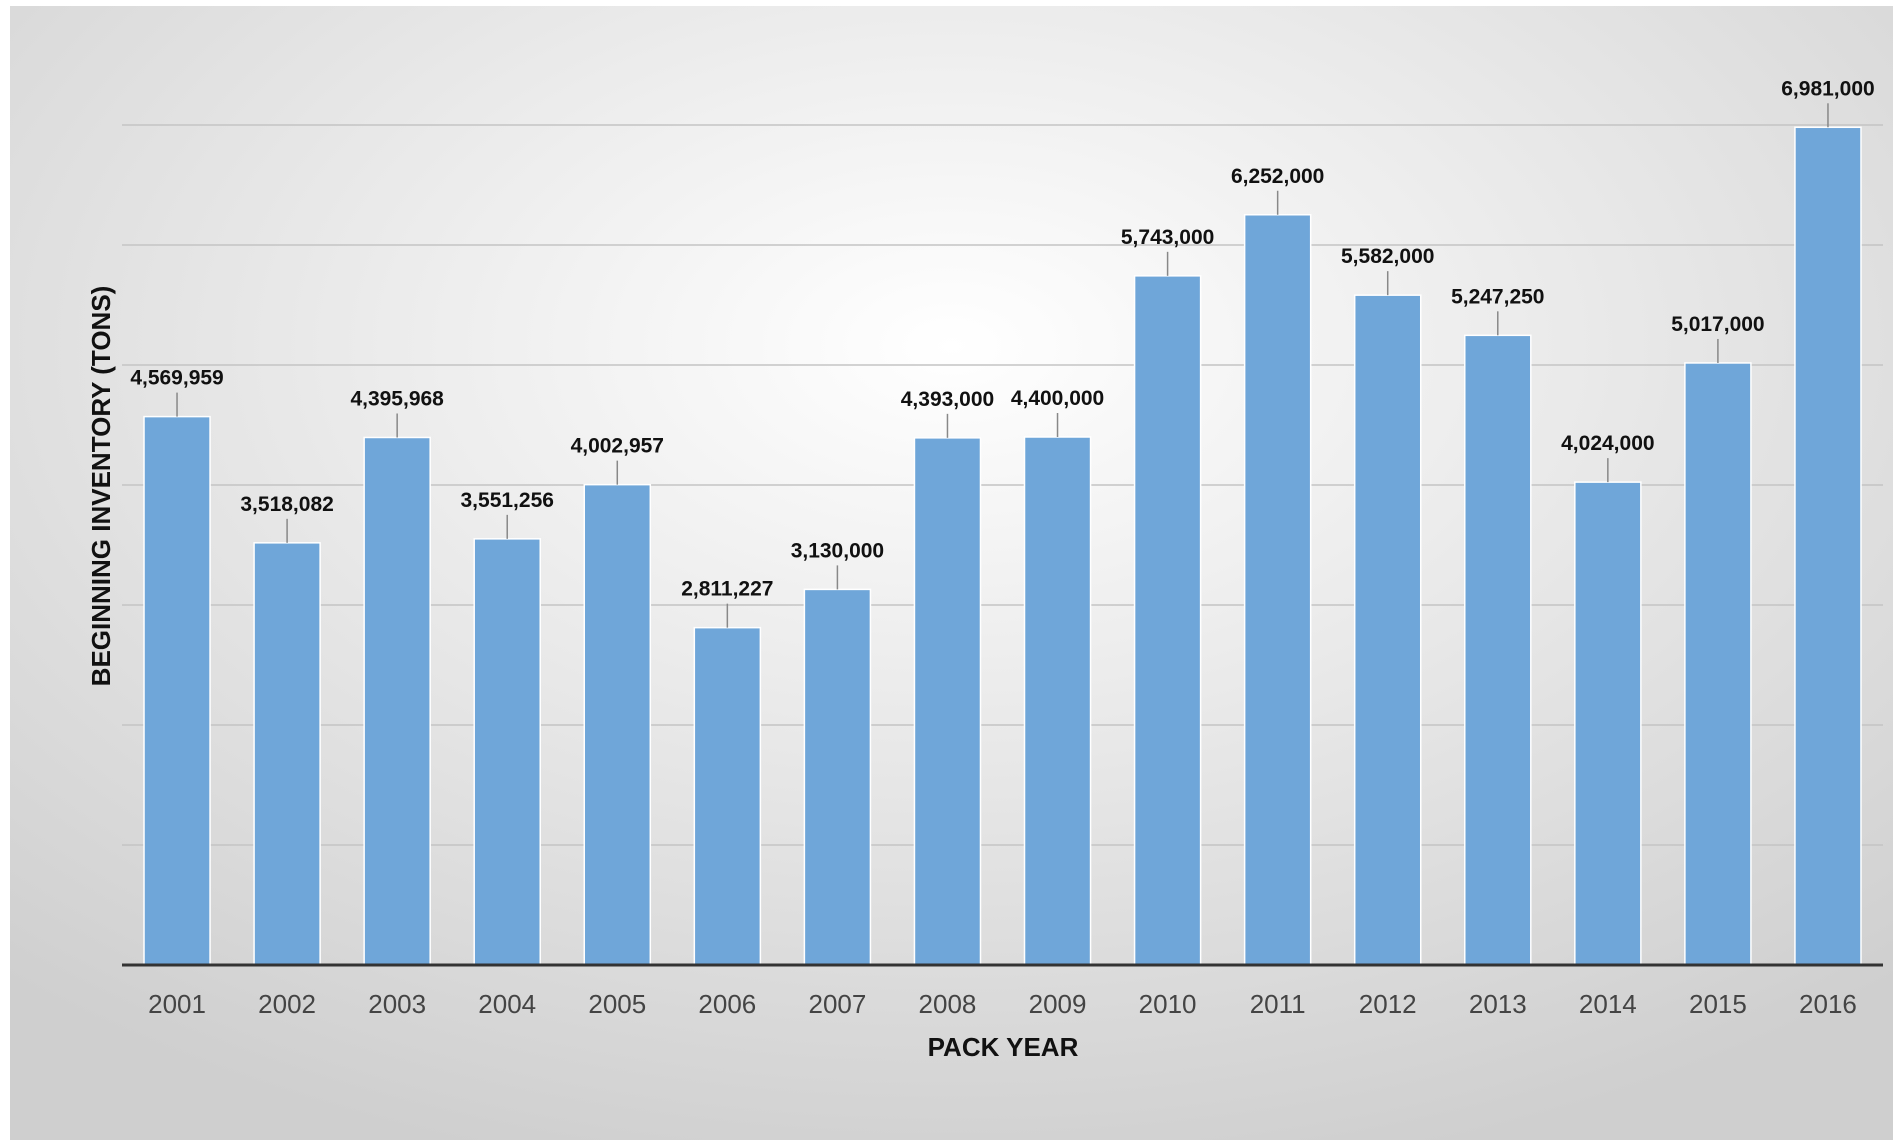 The width and height of the screenshot is (1893, 1140). Describe the element at coordinates (1277, 590) in the screenshot. I see `bar-2011` at that location.